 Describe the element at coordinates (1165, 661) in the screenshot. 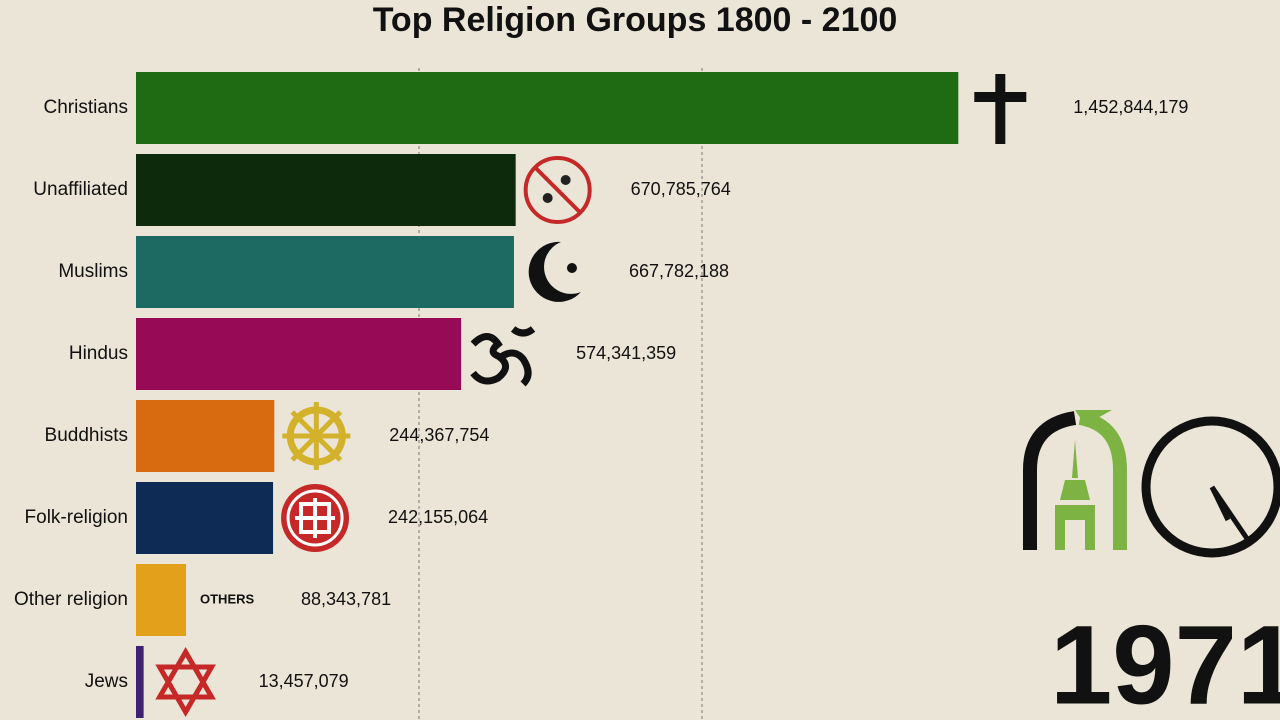

I see `year-label: 1971` at that location.